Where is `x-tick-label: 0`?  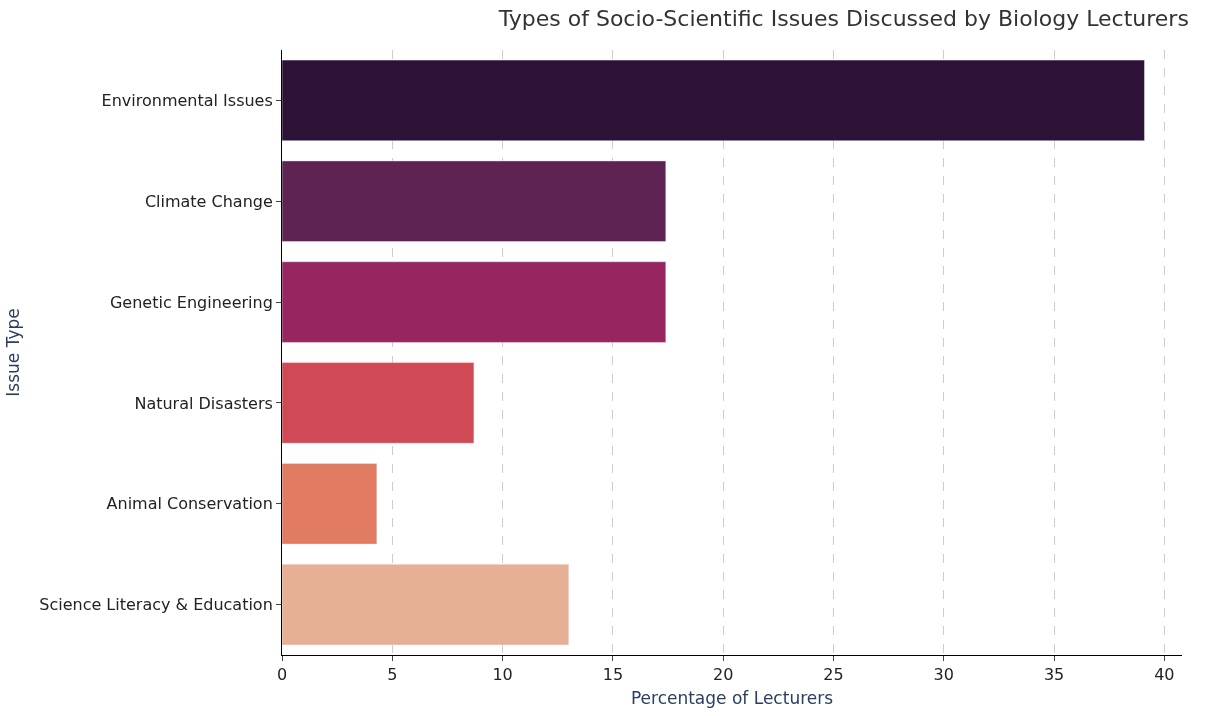
x-tick-label: 0 is located at coordinates (282, 675).